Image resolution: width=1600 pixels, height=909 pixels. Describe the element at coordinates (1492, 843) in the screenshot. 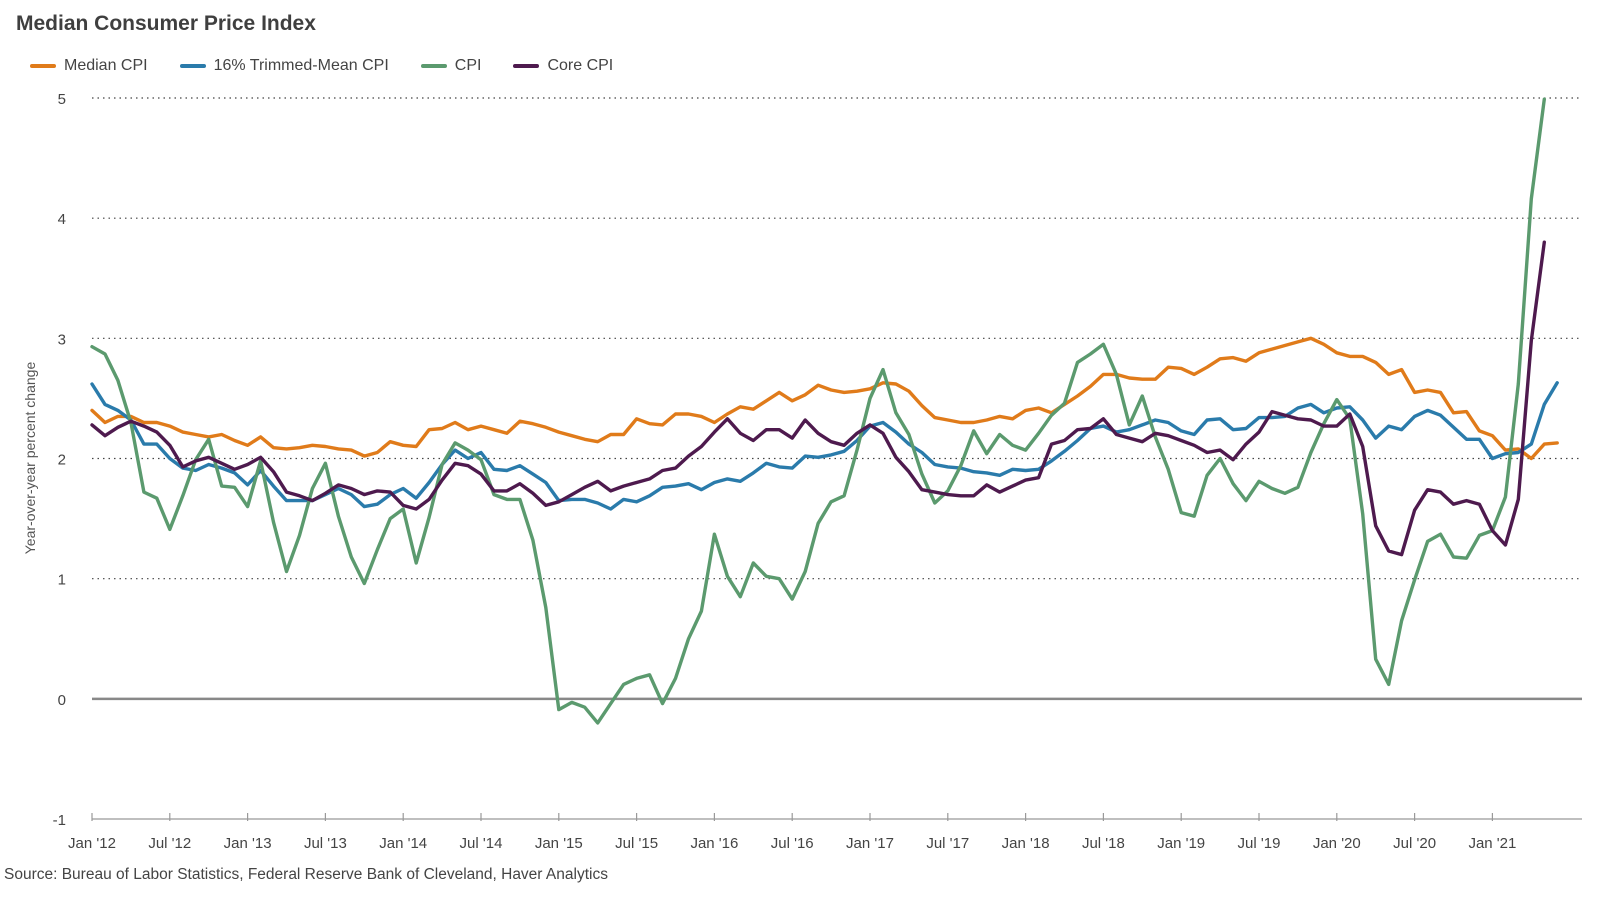

I see `x-tick-label-18: Jan '21` at that location.